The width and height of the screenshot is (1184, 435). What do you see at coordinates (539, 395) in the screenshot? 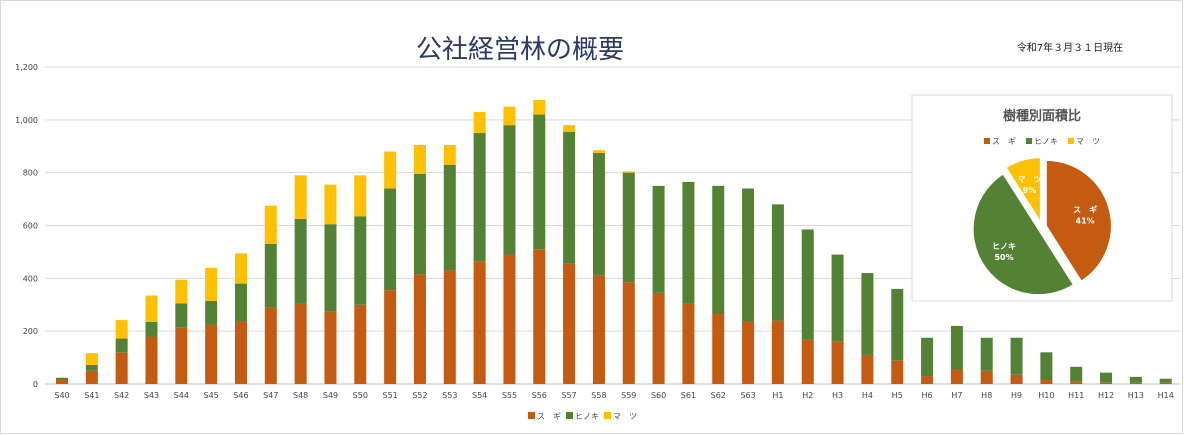
I see `x-category-label: S56` at bounding box center [539, 395].